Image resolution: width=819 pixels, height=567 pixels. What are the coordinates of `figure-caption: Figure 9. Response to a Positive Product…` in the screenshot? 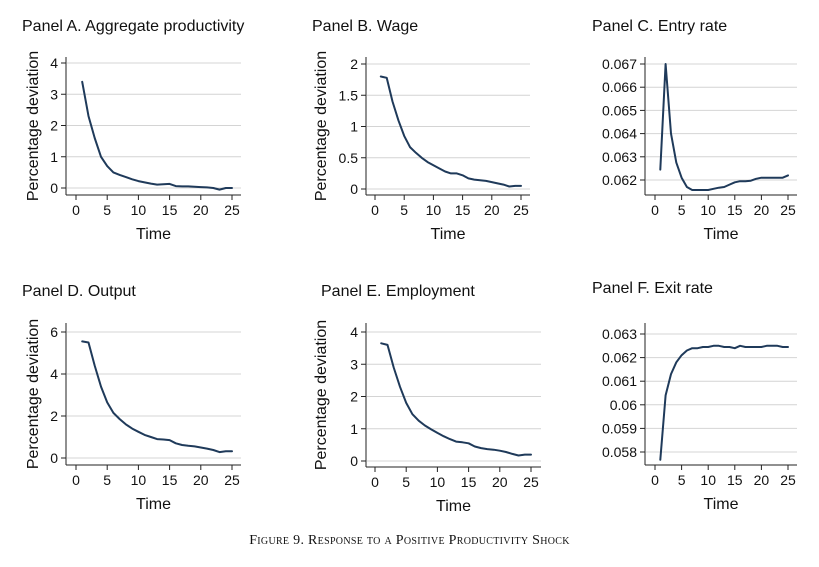 It's located at (409, 541).